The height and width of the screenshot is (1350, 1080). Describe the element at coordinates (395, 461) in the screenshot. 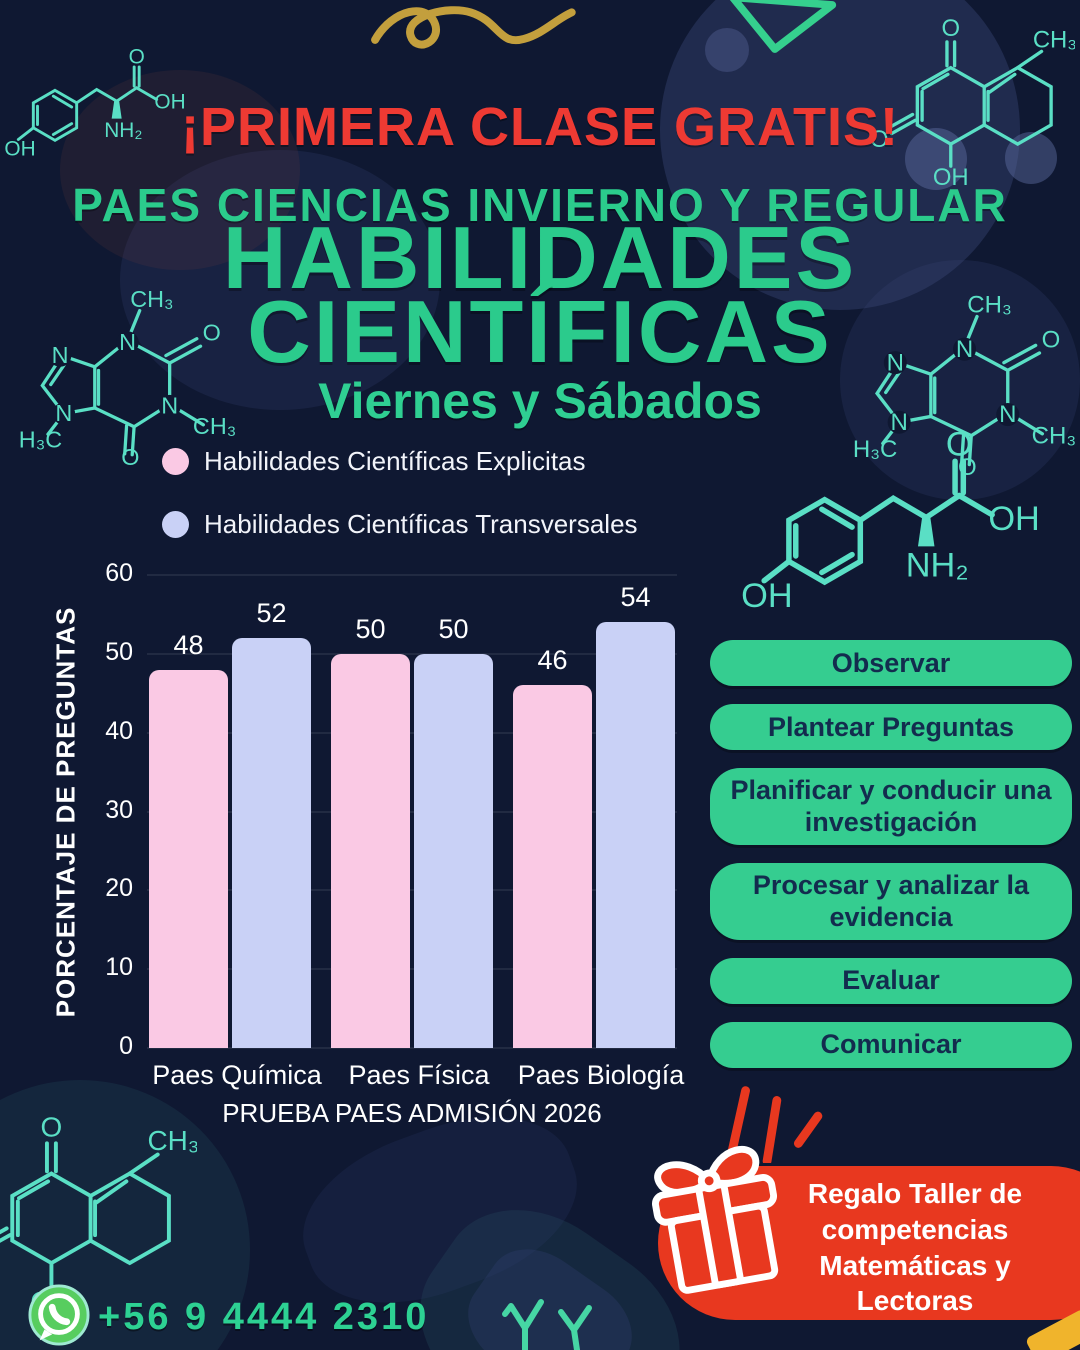

I see `legend-label: Habilidades Científicas Explicitas` at that location.